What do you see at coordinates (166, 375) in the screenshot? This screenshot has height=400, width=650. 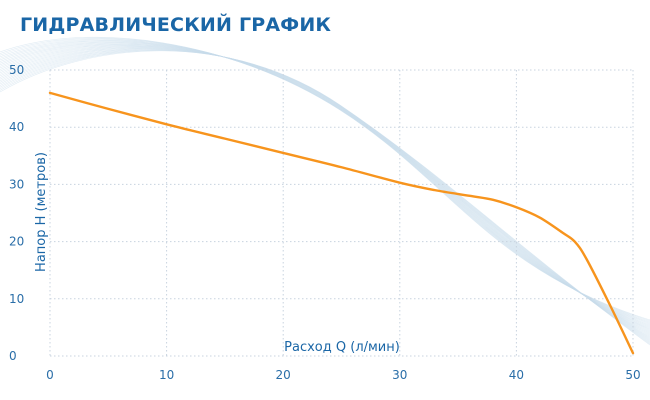 I see `x-tick-label: 10` at bounding box center [166, 375].